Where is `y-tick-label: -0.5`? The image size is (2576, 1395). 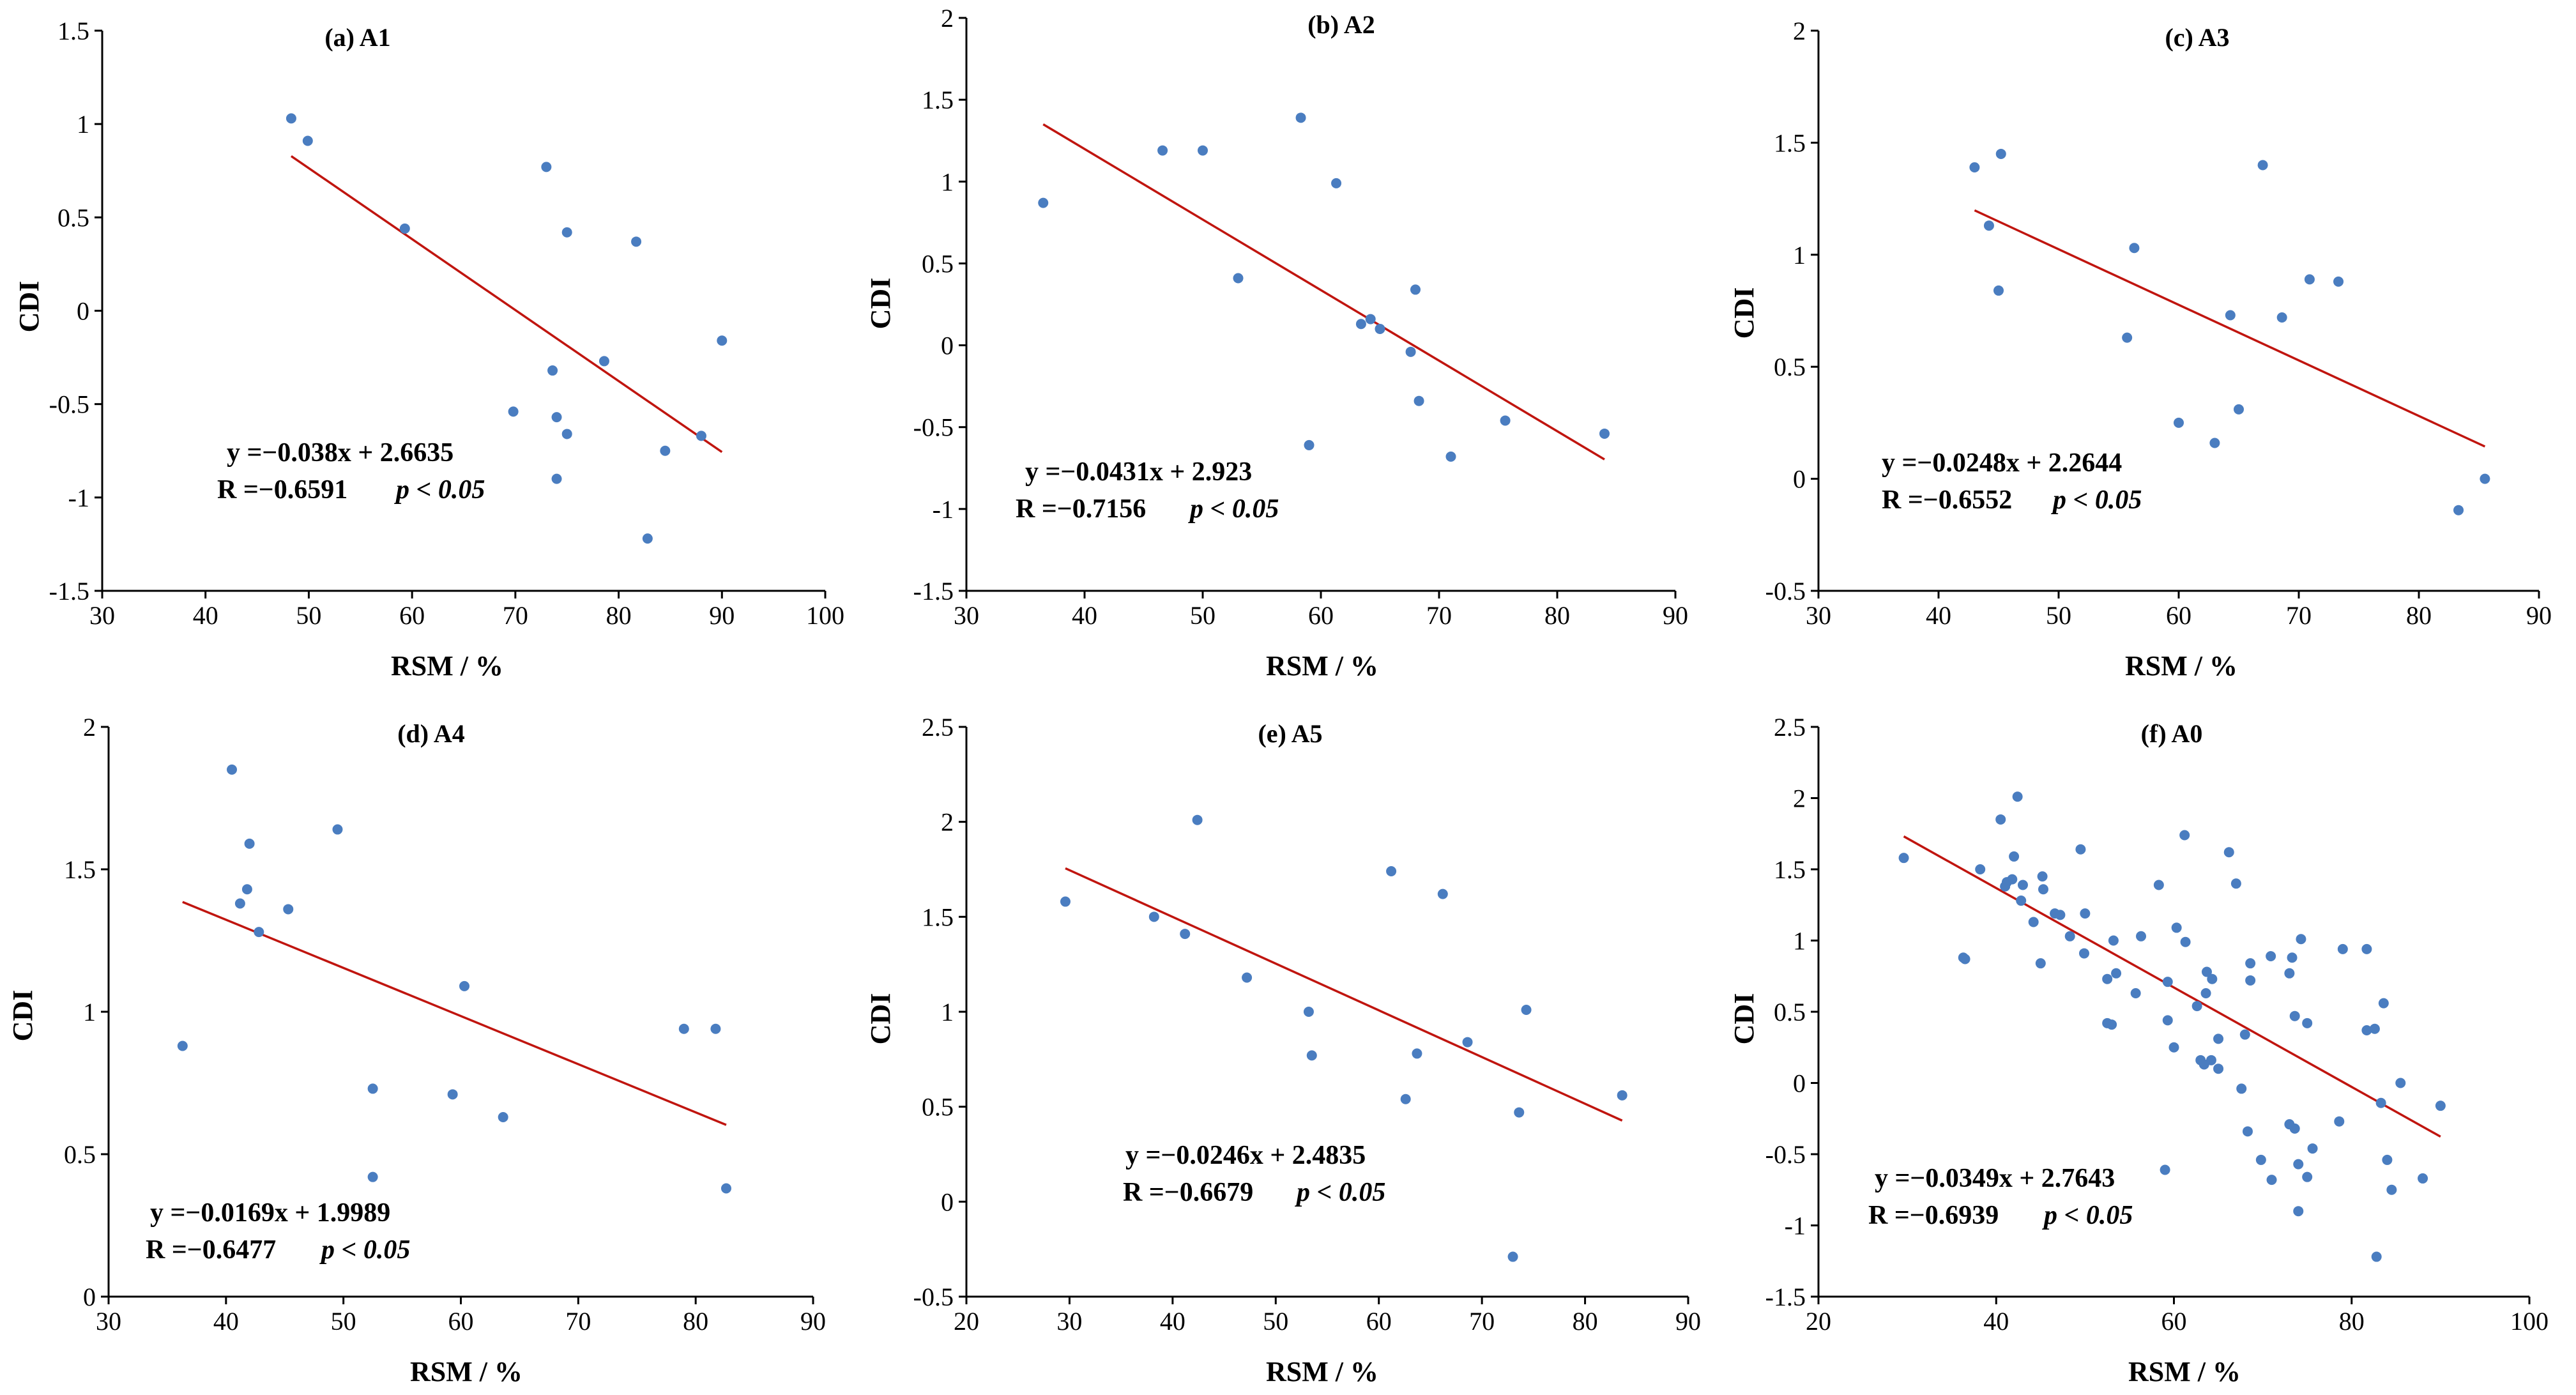
y-tick-label: -0.5 is located at coordinates (933, 427).